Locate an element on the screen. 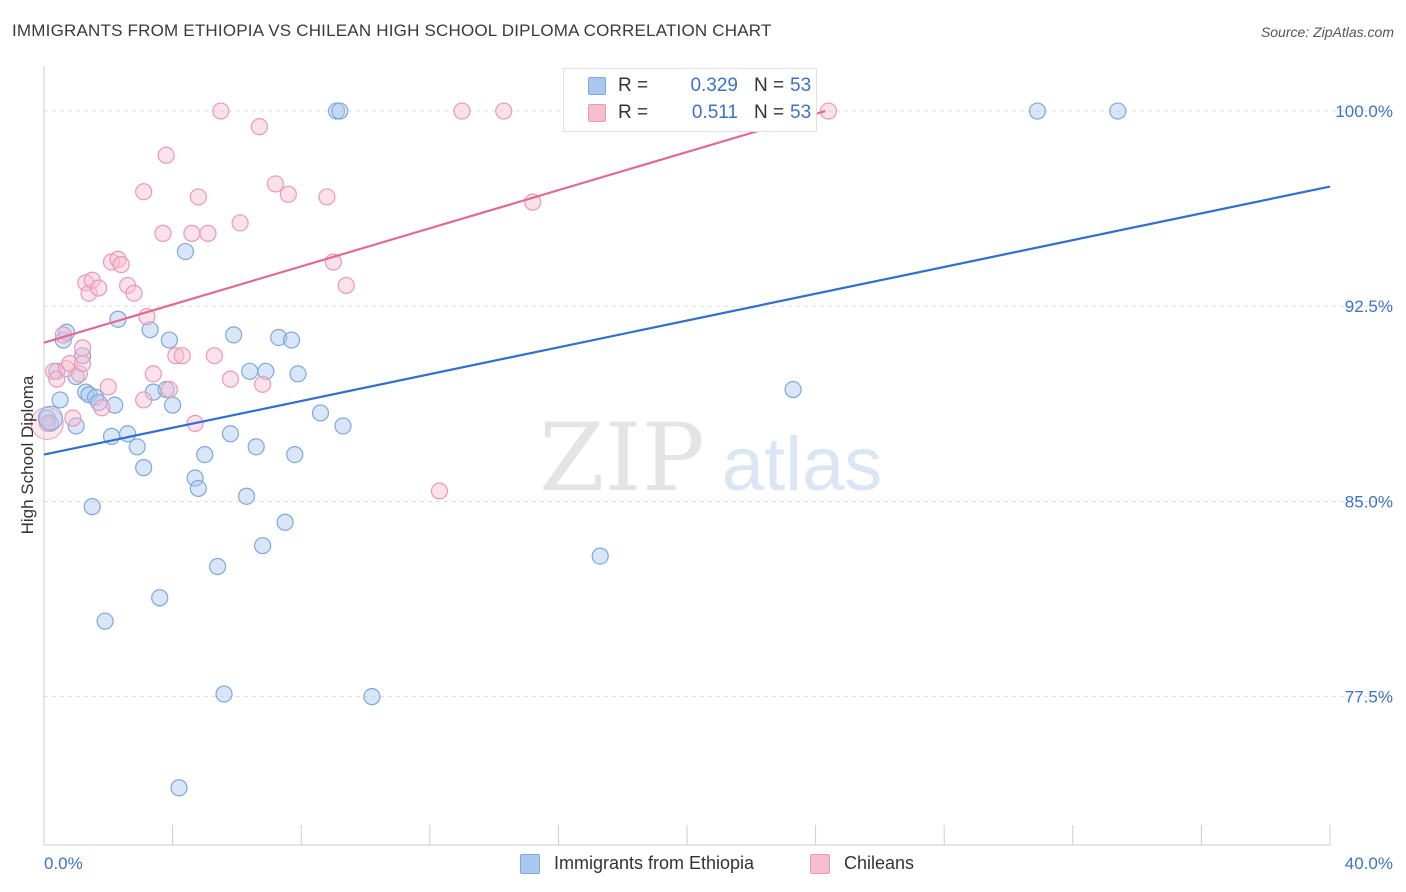 The width and height of the screenshot is (1406, 892). watermark: ZIP atlas is located at coordinates (710, 458).